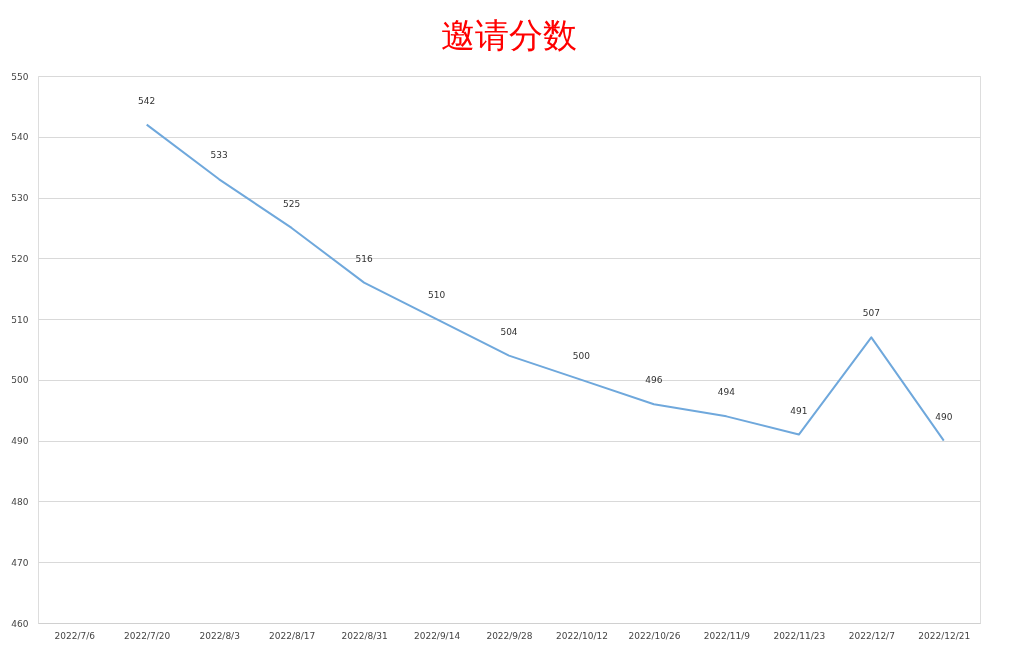 This screenshot has width=1024, height=656. I want to click on x-tick-label: 2022/10/26, so click(654, 635).